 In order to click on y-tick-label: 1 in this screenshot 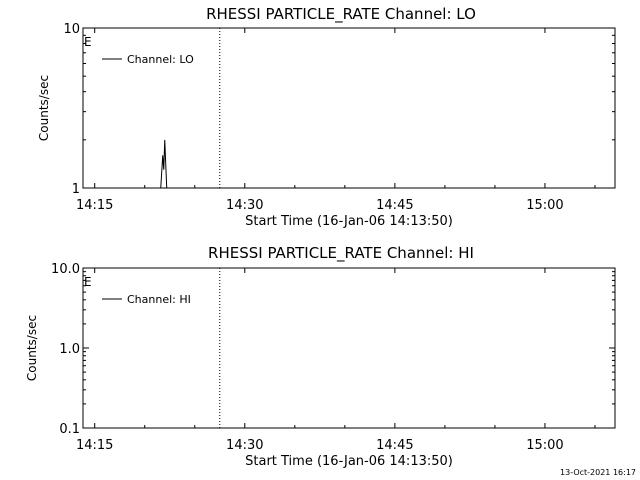, I will do `click(76, 189)`.